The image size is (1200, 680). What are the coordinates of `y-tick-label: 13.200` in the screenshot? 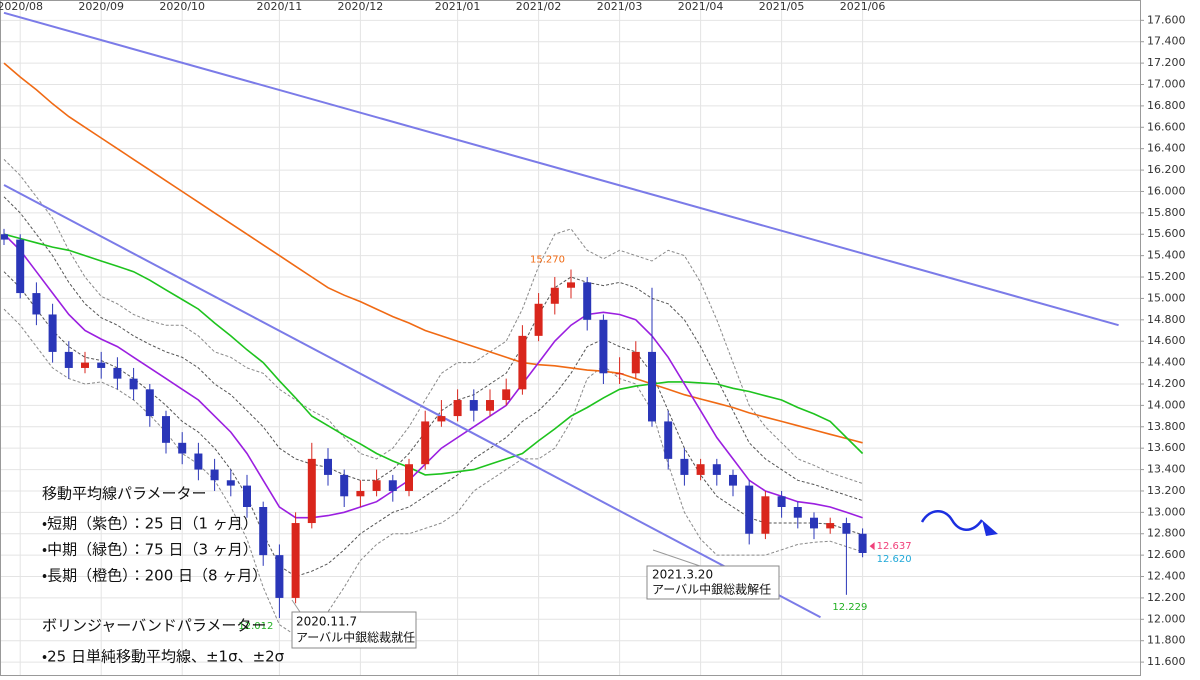 It's located at (1166, 490).